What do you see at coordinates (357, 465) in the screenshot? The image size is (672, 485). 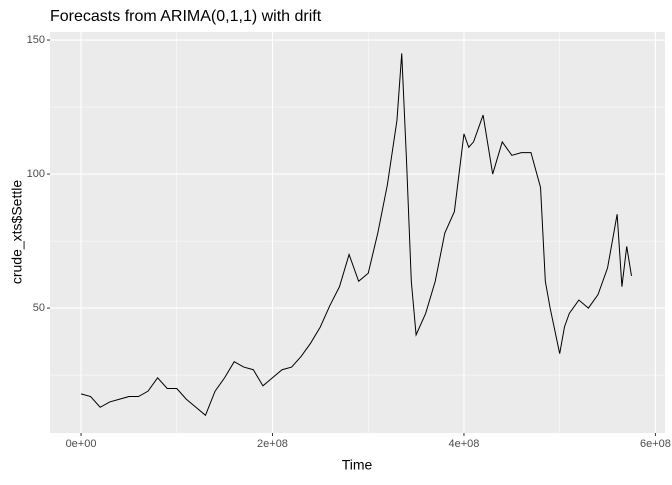 I see `x-axis-title: Time` at bounding box center [357, 465].